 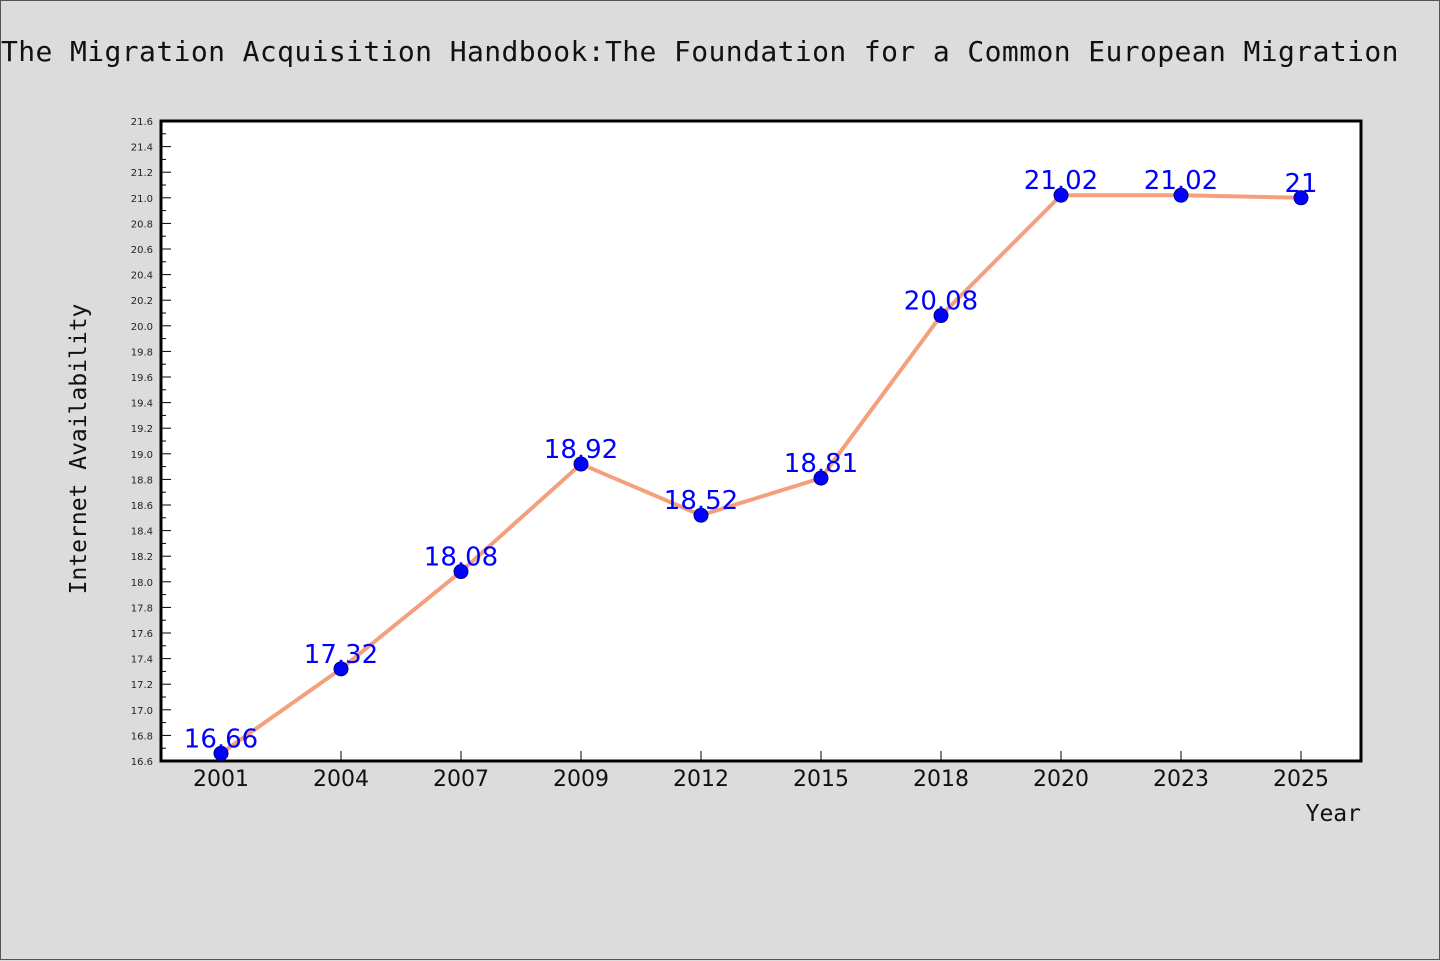 What do you see at coordinates (142, 173) in the screenshot?
I see `y-tick-label: 21.2` at bounding box center [142, 173].